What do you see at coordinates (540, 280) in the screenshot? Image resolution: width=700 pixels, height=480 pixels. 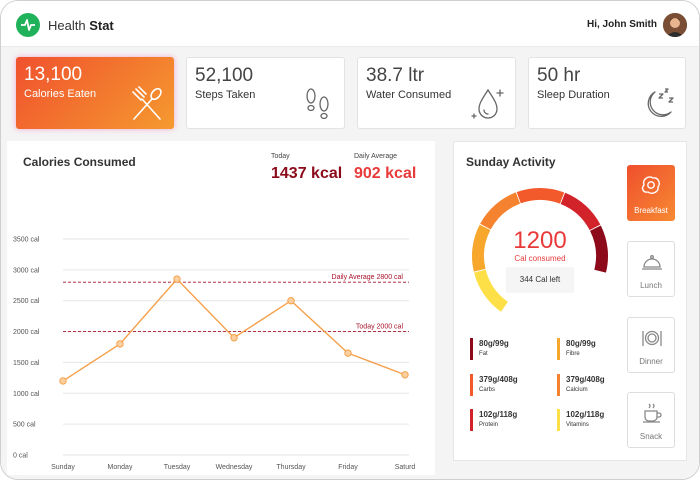 I see `calories-left-label: 344 Cal left` at bounding box center [540, 280].